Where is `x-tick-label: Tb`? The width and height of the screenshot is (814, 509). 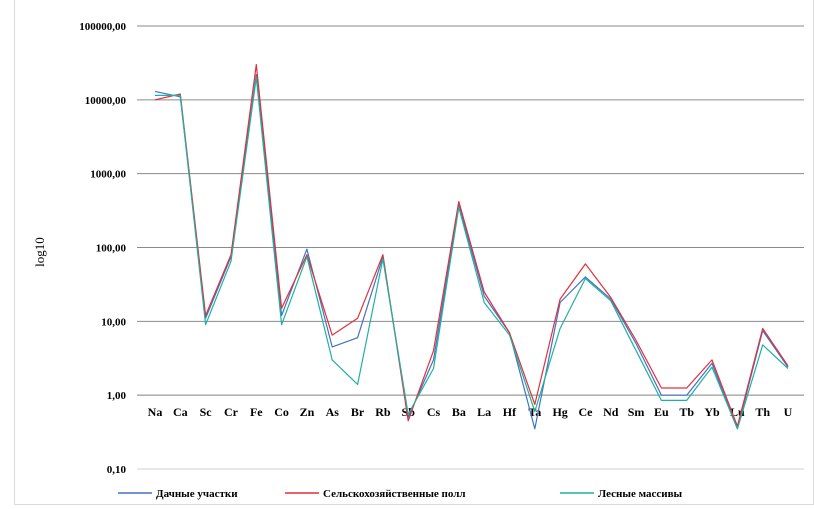
x-tick-label: Tb is located at coordinates (686, 412).